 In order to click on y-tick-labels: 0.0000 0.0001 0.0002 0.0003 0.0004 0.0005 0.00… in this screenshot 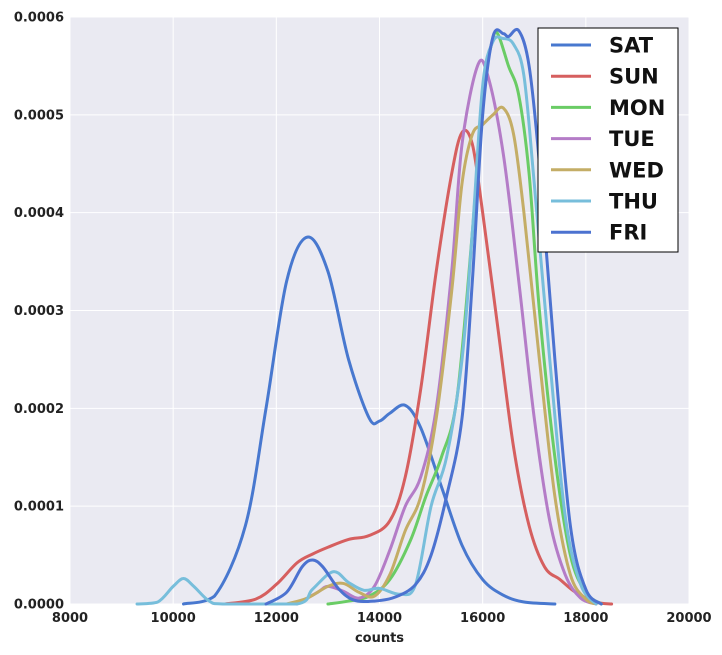, I will do `click(39, 312)`.